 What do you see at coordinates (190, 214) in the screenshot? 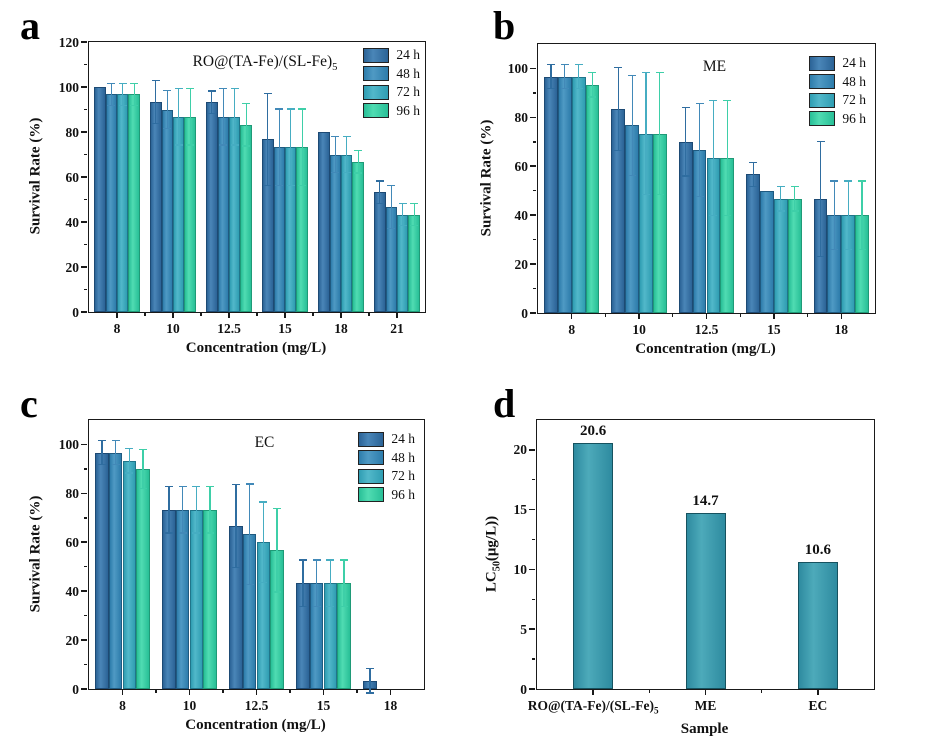
I see `bar-96h-c1` at bounding box center [190, 214].